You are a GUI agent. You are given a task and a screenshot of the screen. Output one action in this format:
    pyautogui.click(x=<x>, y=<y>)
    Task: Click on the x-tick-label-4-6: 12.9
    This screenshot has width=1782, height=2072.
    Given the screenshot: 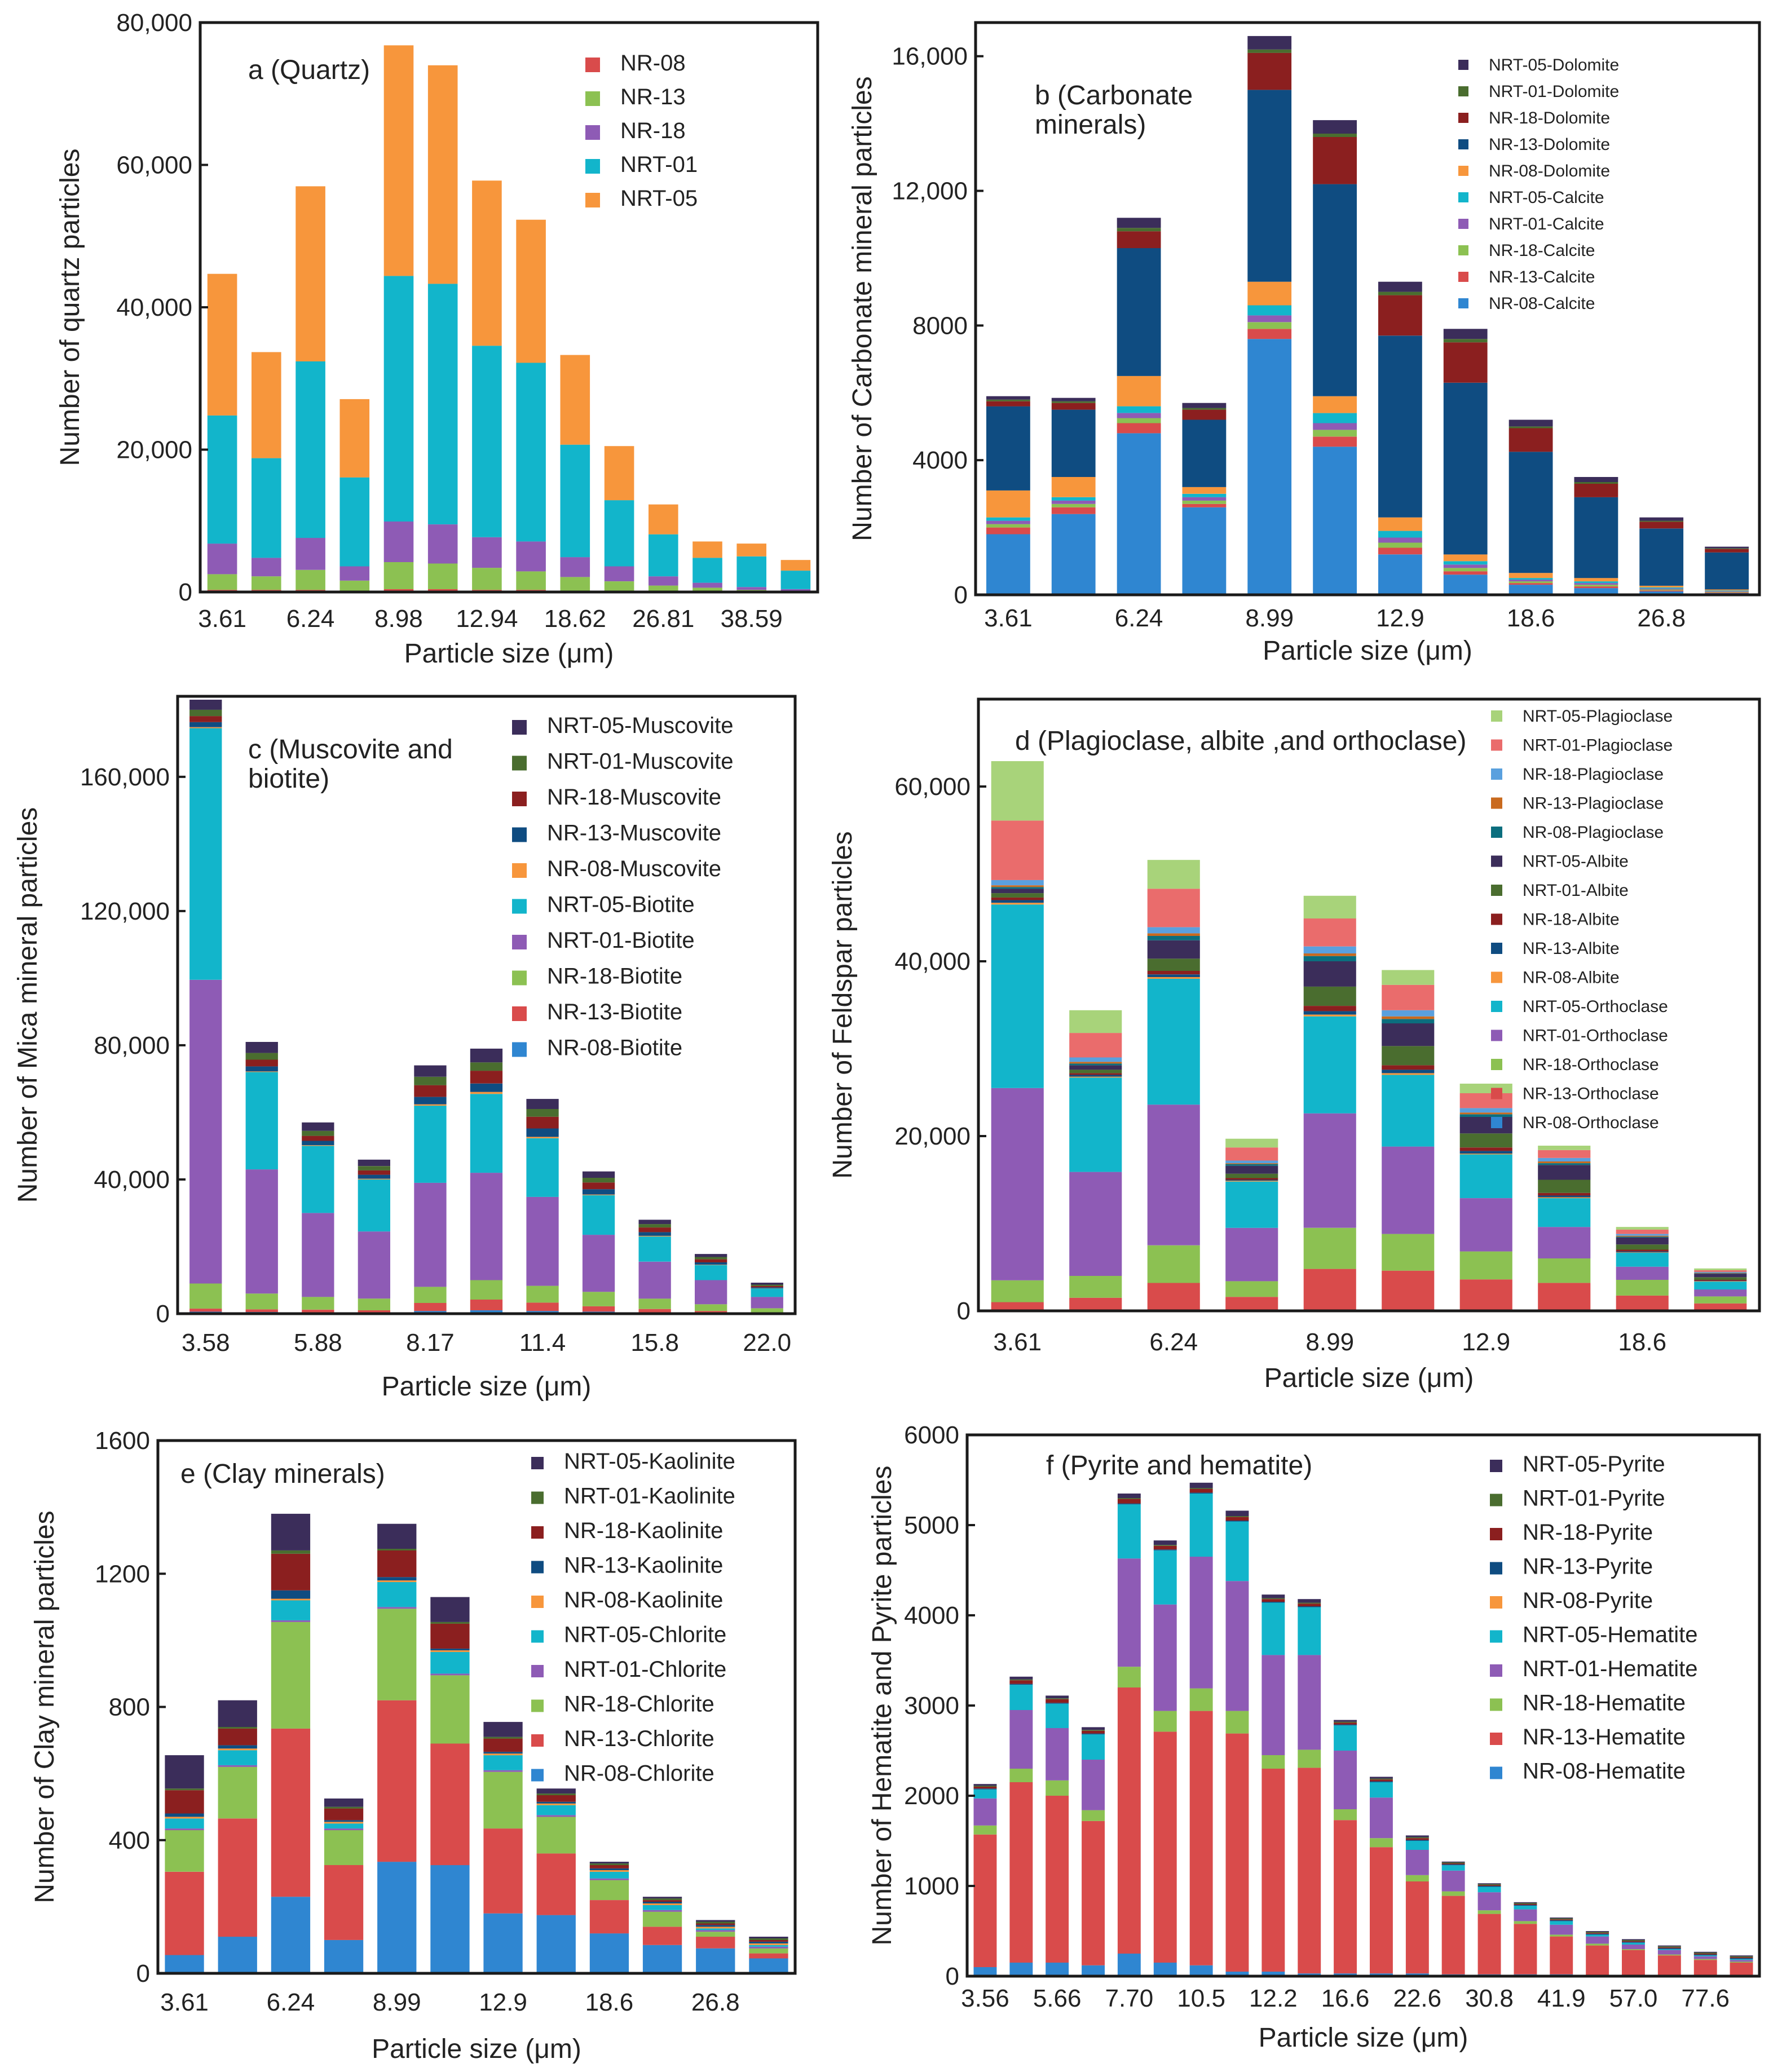 What is the action you would take?
    pyautogui.click(x=503, y=2002)
    